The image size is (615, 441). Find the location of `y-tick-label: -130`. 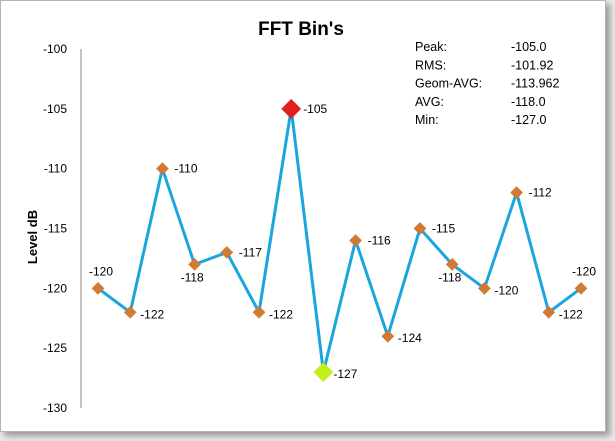

y-tick-label: -130 is located at coordinates (55, 408).